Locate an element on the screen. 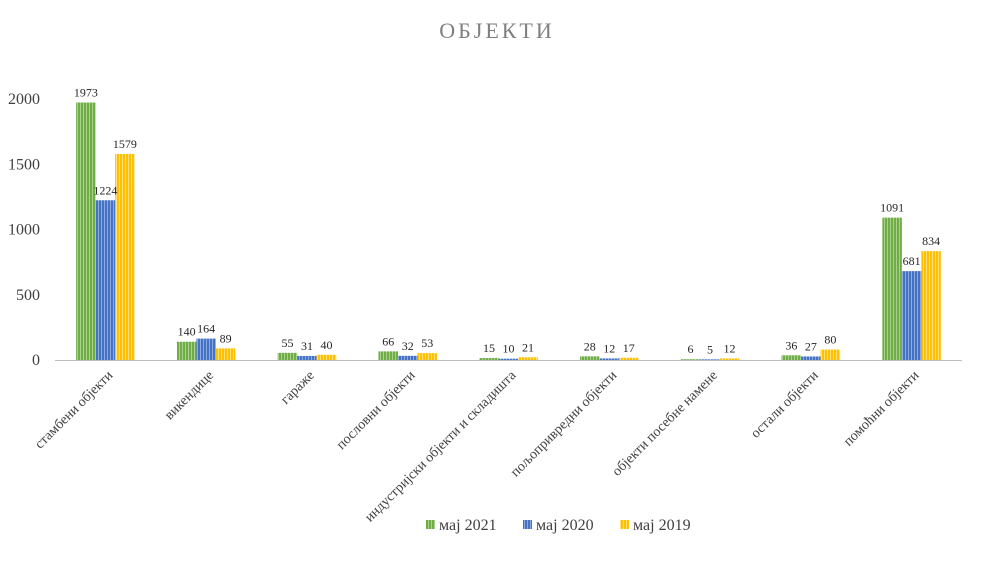 This screenshot has height=563, width=1000. data-label: 5 is located at coordinates (710, 349).